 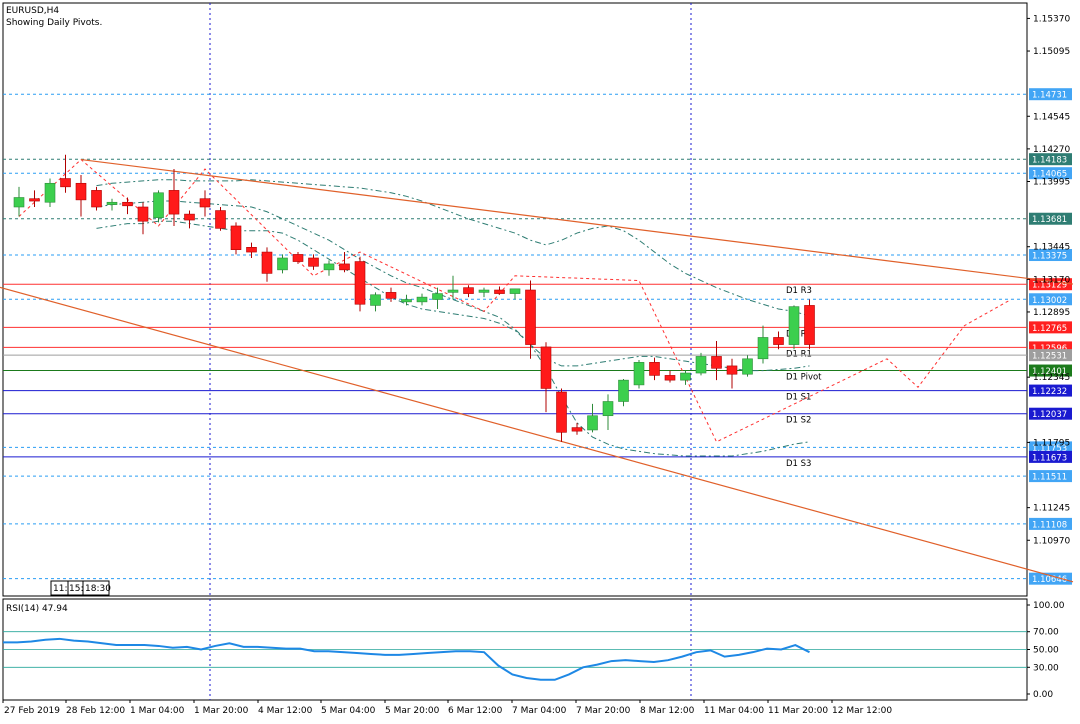 I want to click on time-box-hour: 11:, so click(x=60, y=589).